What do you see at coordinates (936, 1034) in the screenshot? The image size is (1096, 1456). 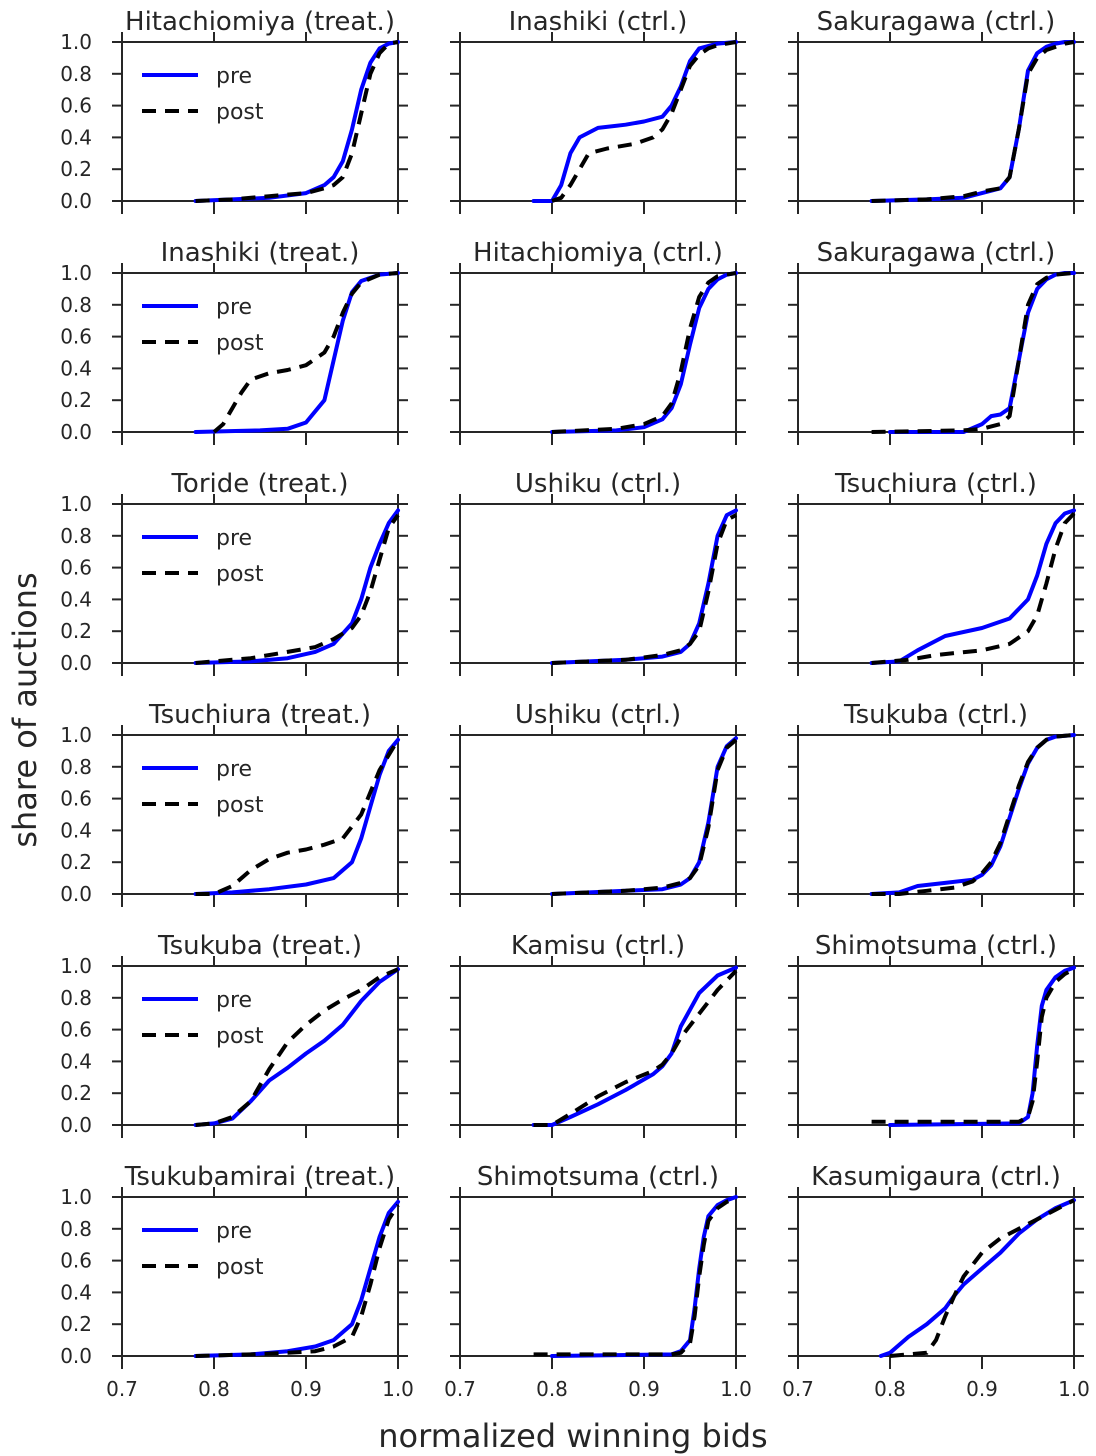 I see `panel-14: Shimotsuma (ctrl.)` at bounding box center [936, 1034].